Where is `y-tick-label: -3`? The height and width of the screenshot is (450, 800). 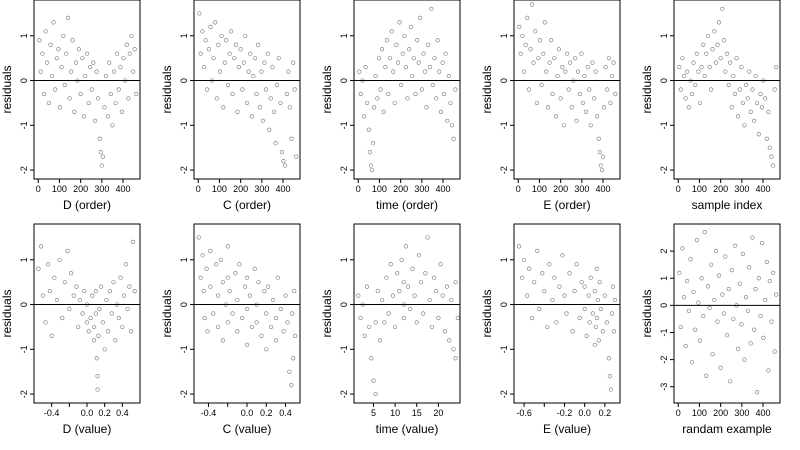 y-tick-label: -3 is located at coordinates (664, 387).